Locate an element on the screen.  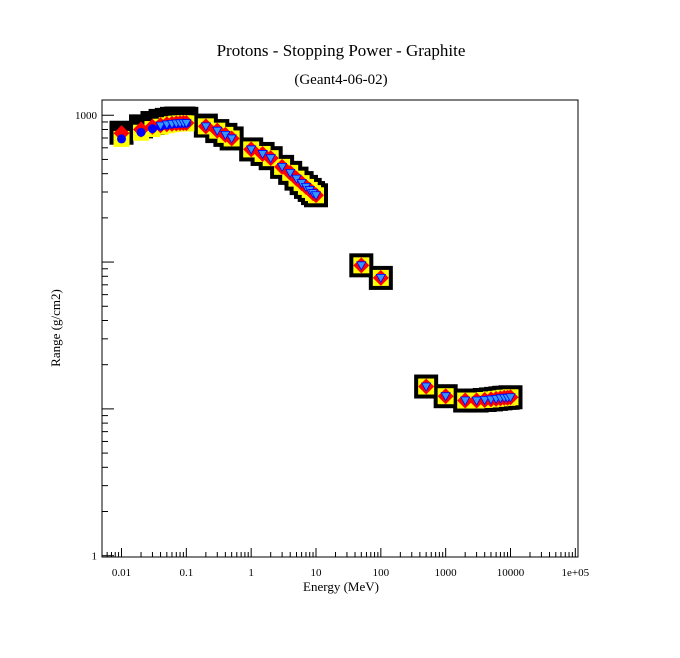
x-axis-ticks: 0.01 0.1 1 10 100 1000 10000 1e+05 is located at coordinates (345, 563).